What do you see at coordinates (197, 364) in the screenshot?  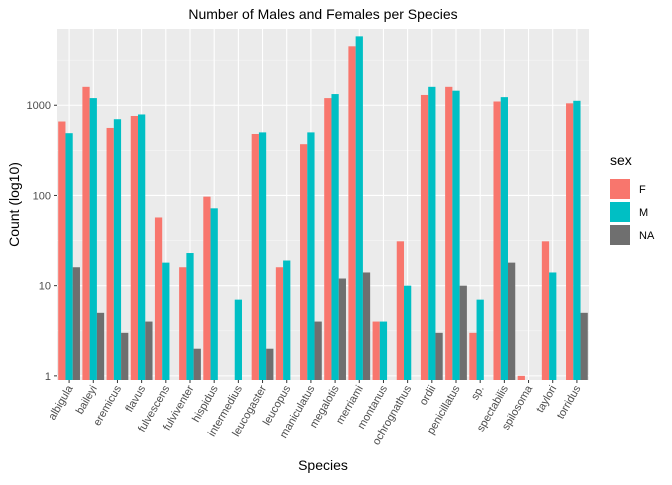 I see `bar-NA-fulviventer` at bounding box center [197, 364].